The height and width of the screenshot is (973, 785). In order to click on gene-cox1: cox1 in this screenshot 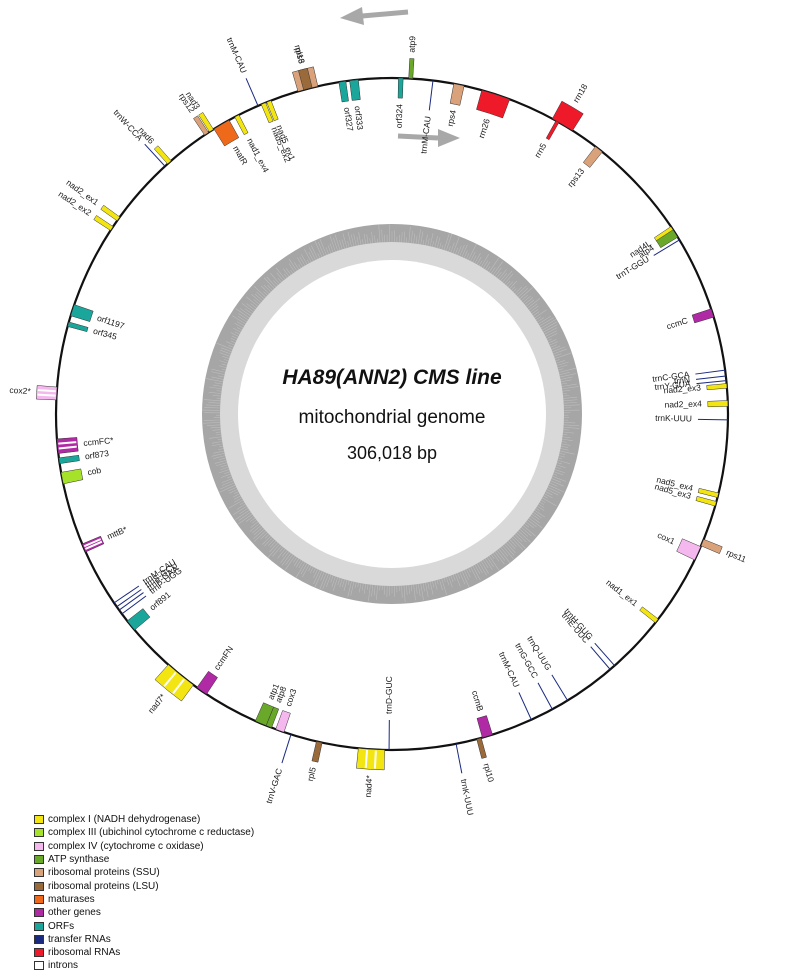, I will do `click(678, 545)`.